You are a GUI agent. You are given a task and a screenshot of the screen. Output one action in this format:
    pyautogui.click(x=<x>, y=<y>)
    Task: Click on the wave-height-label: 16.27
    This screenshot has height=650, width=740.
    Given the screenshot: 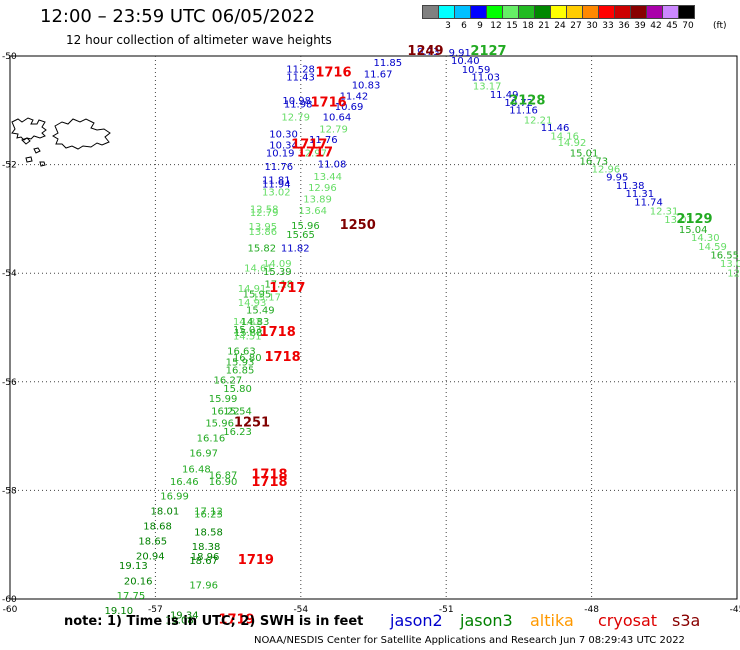 What is the action you would take?
    pyautogui.click(x=228, y=380)
    